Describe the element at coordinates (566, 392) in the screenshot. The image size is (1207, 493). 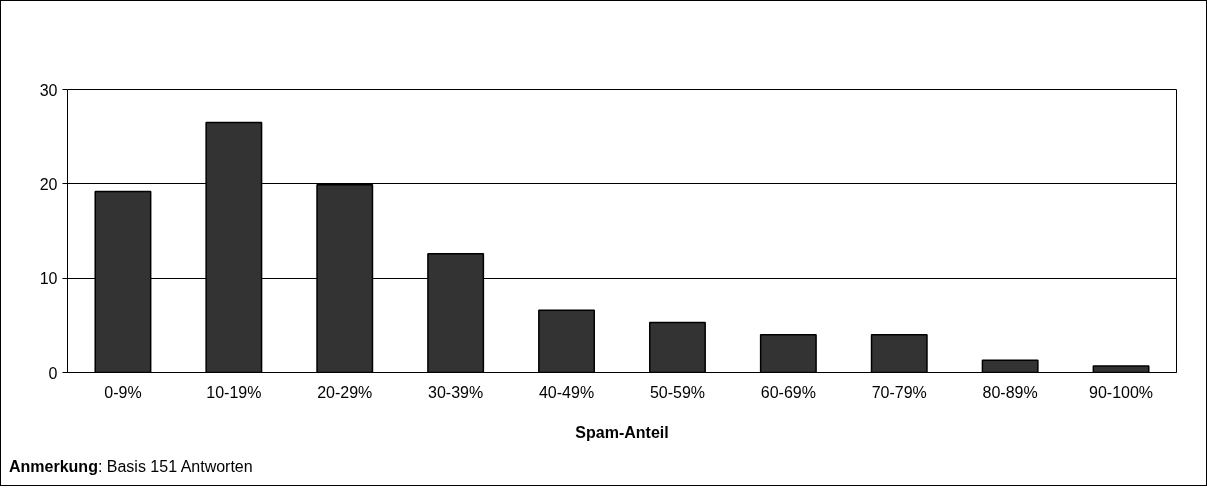
I see `x-tick-label: 40-49%` at that location.